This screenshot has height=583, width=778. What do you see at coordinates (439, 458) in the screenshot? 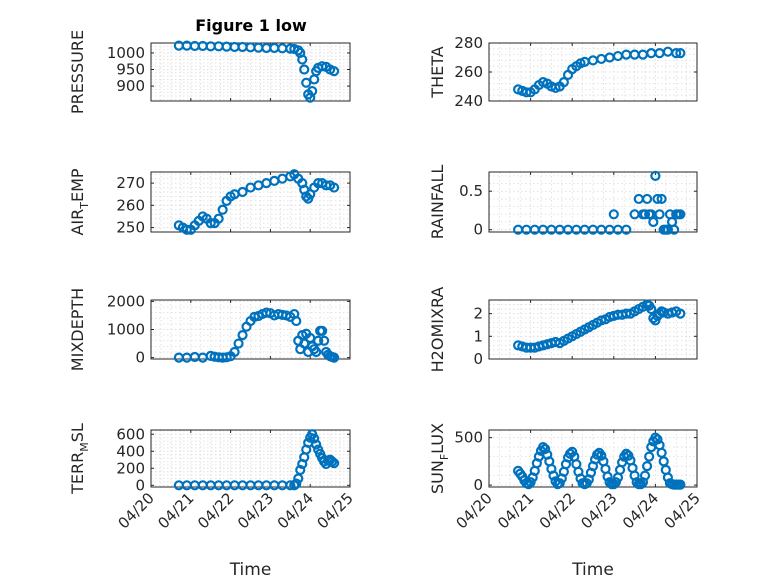
I see `y-axis-label: SUNFLUX` at bounding box center [439, 458].